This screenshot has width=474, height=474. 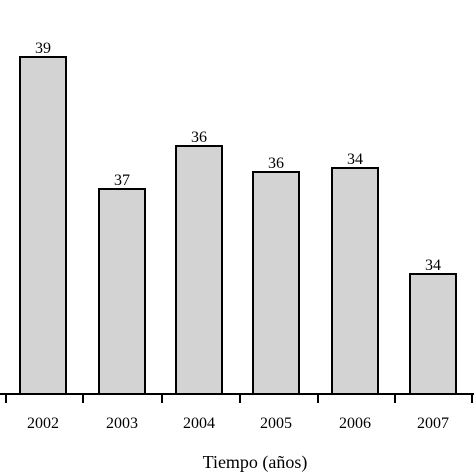 What do you see at coordinates (122, 180) in the screenshot?
I see `data-label-2003: 37` at bounding box center [122, 180].